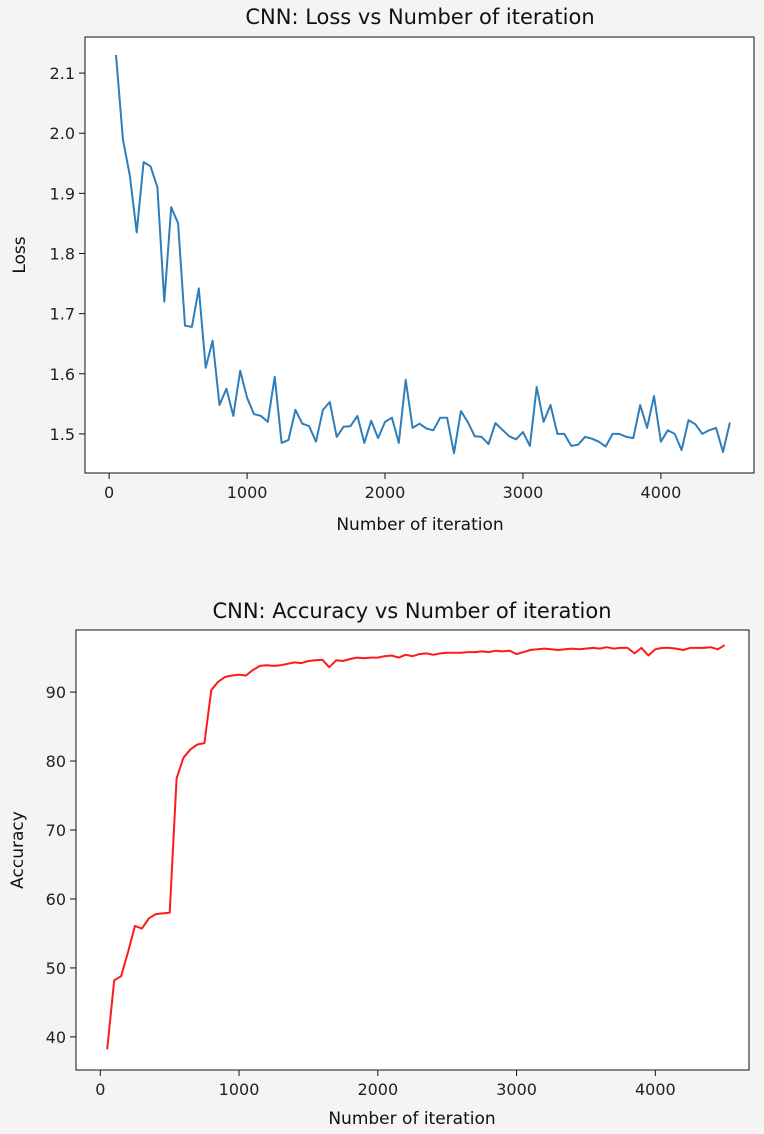 This screenshot has width=764, height=1134. Describe the element at coordinates (411, 1119) in the screenshot. I see `accuracy-x-axis-label: Number of iteration` at that location.